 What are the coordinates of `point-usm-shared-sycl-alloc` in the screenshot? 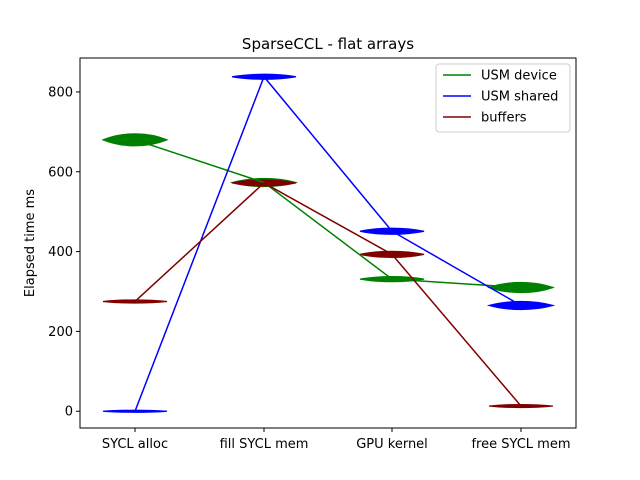 It's located at (135, 411).